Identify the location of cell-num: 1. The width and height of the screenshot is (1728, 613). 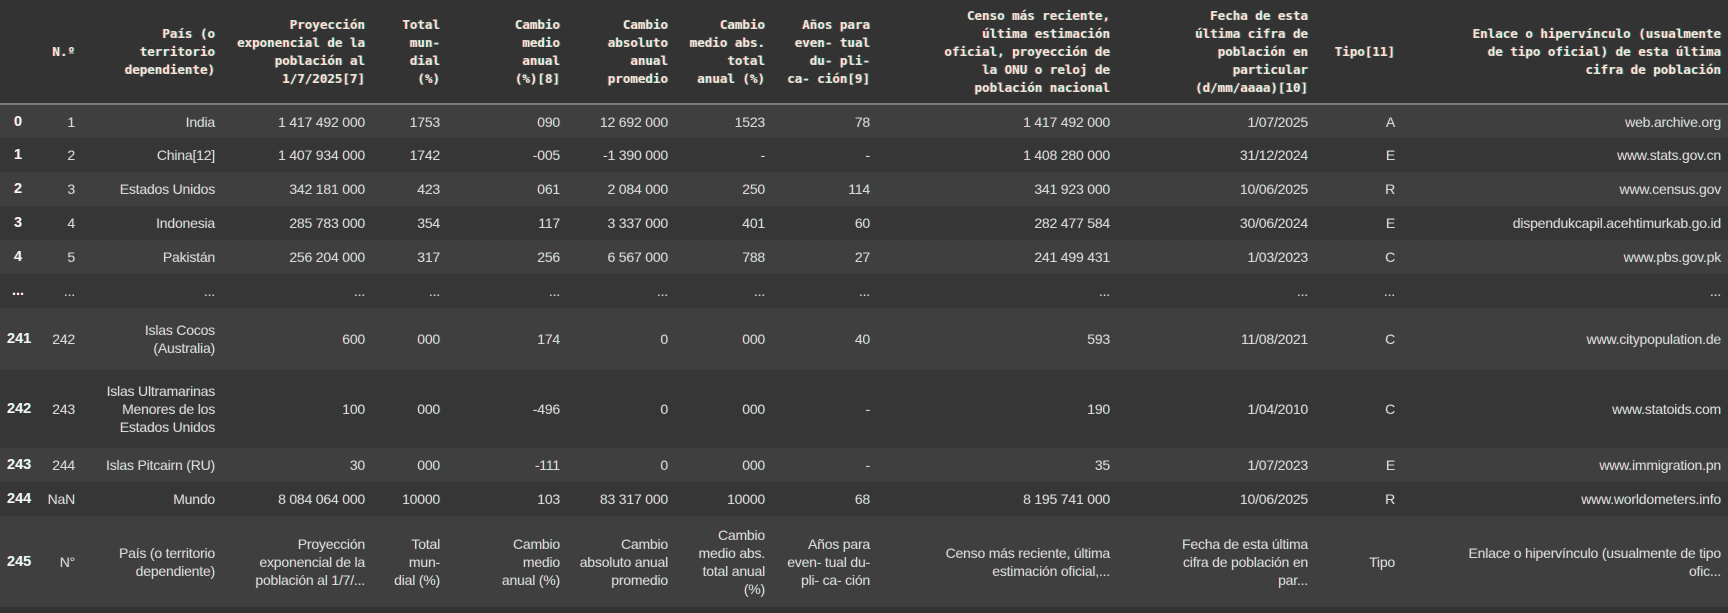
(71, 121).